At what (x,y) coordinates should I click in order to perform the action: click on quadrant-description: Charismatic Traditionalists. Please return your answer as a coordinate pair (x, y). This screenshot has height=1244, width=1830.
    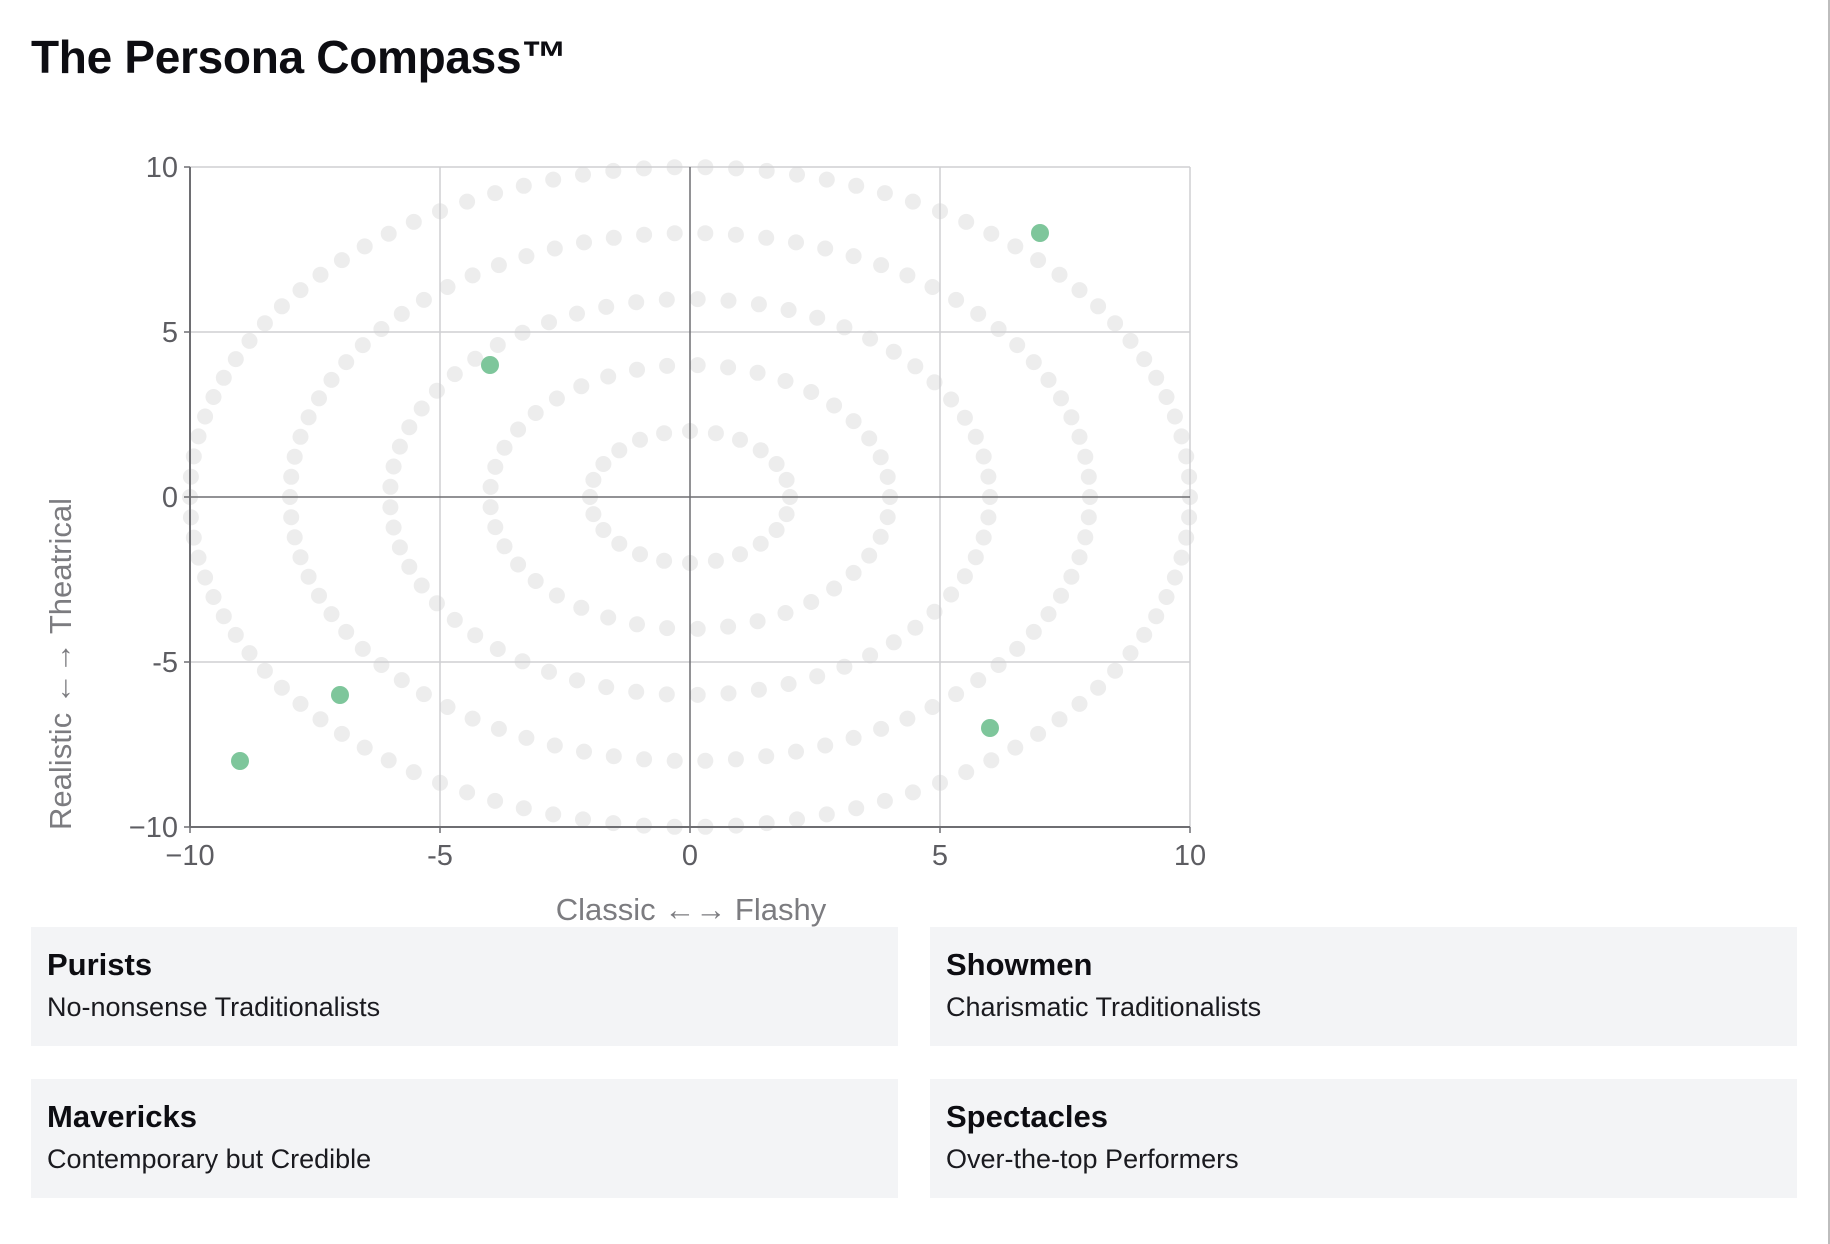
    Looking at the image, I should click on (1104, 1007).